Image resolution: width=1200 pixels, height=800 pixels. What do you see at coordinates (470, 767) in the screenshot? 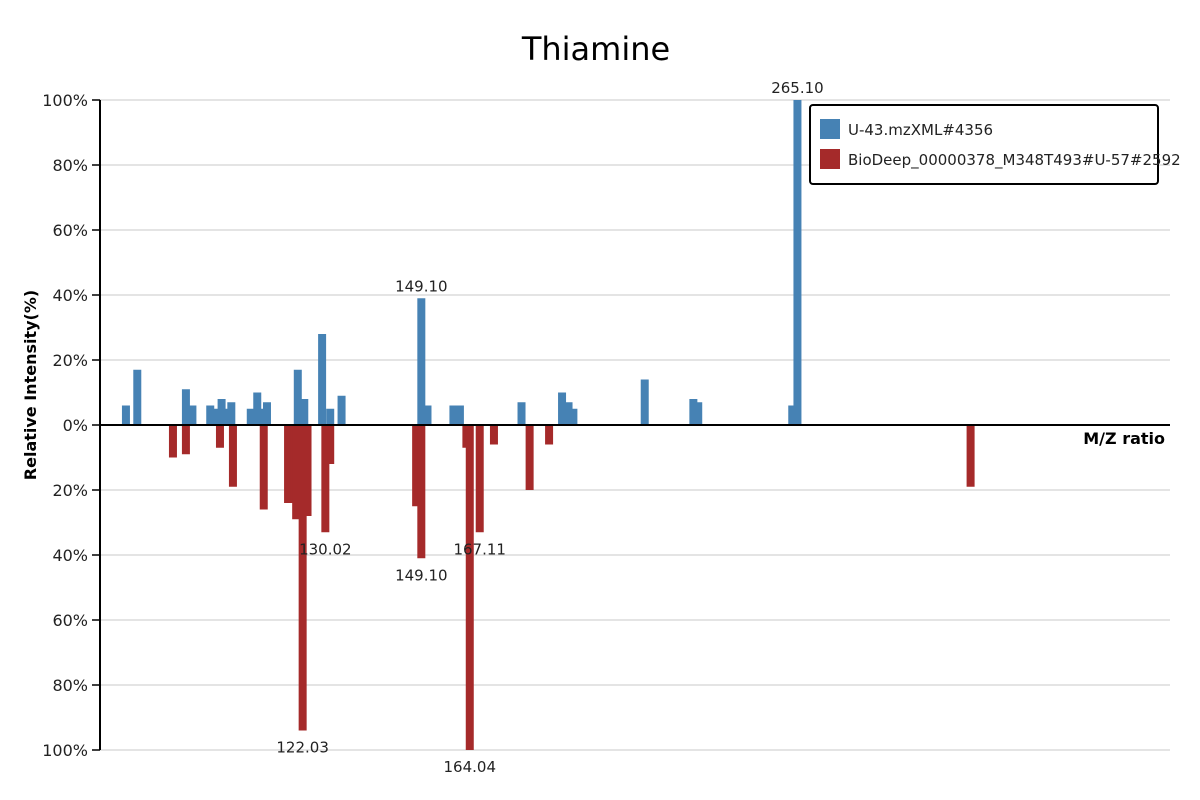
I see `peak-label: 164.04` at bounding box center [470, 767].